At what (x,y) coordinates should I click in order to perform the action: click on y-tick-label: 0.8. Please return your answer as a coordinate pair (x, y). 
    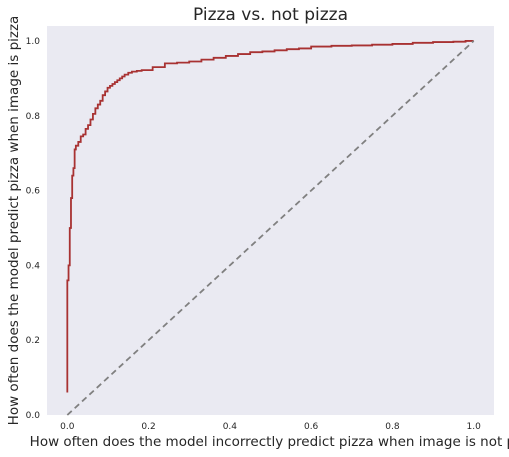
    Looking at the image, I should click on (33, 117).